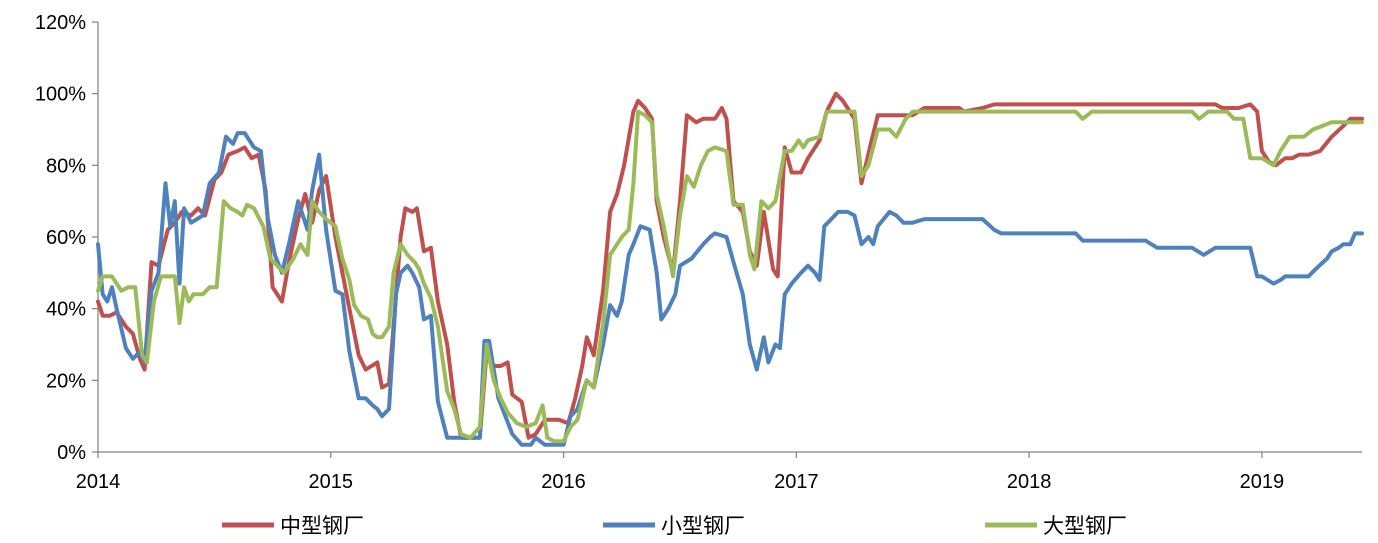  What do you see at coordinates (331, 482) in the screenshot?
I see `x-tick-label: 2015` at bounding box center [331, 482].